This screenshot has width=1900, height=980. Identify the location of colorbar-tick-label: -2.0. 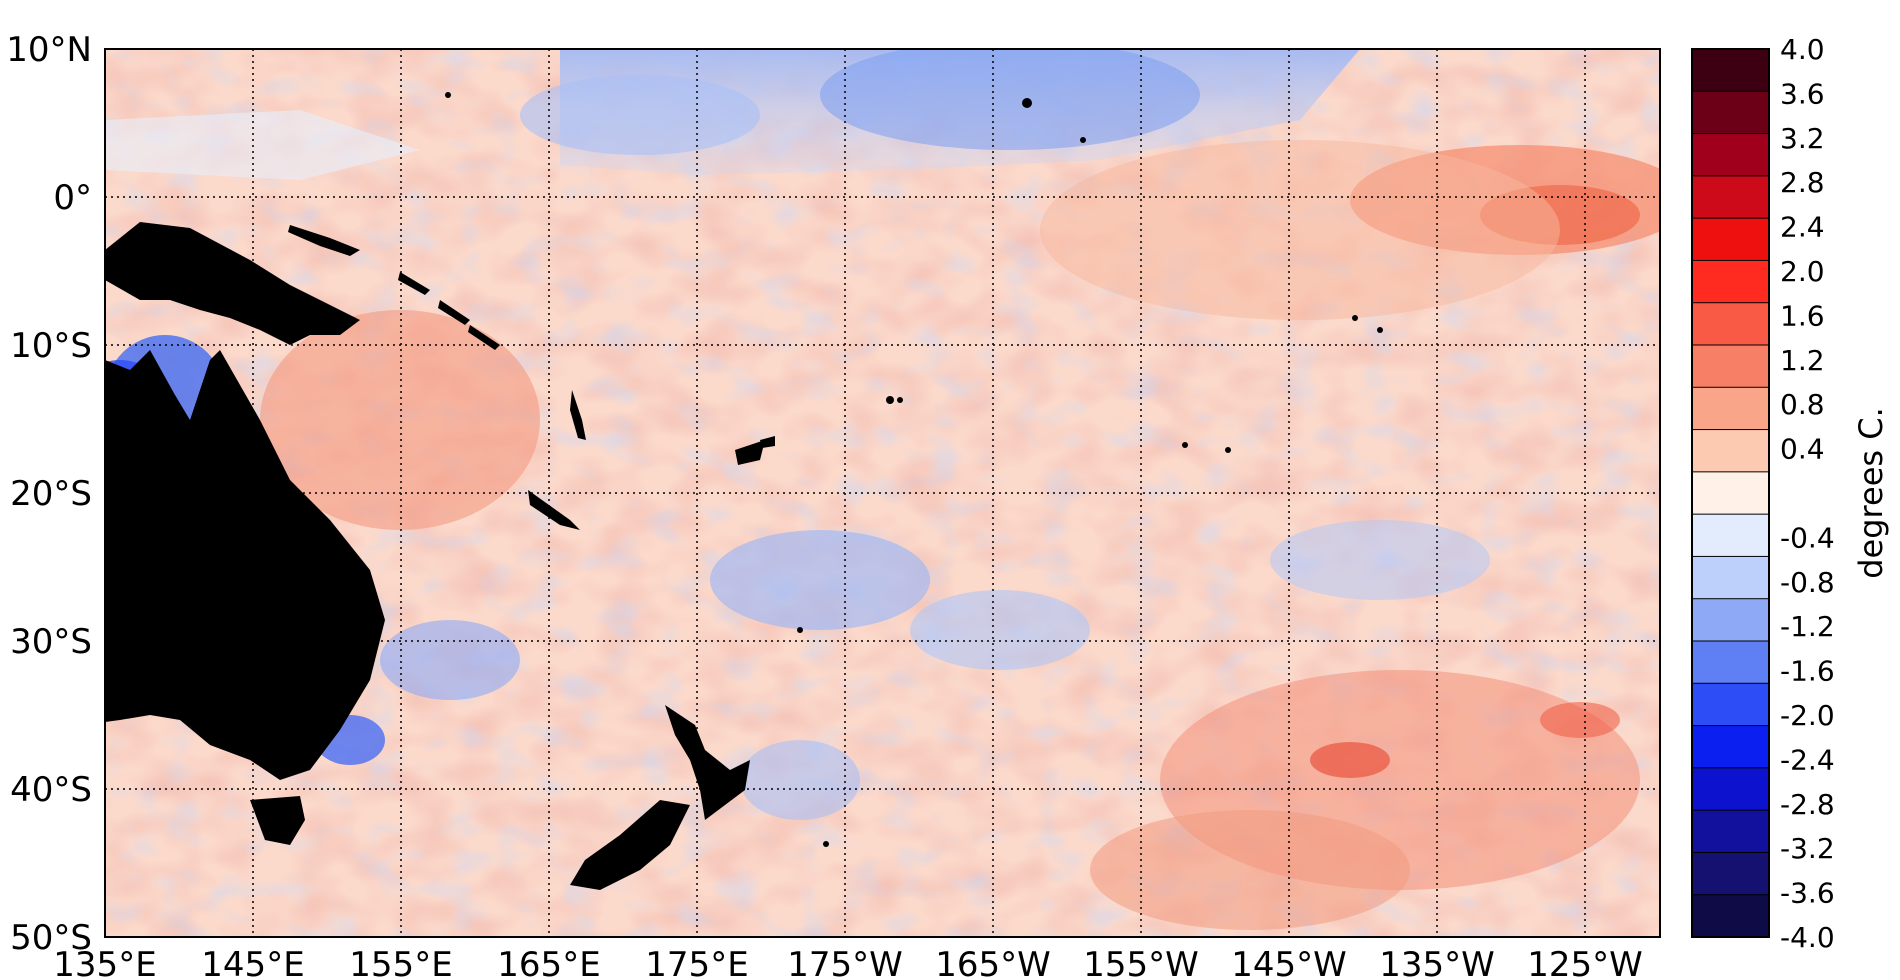
(1807, 715).